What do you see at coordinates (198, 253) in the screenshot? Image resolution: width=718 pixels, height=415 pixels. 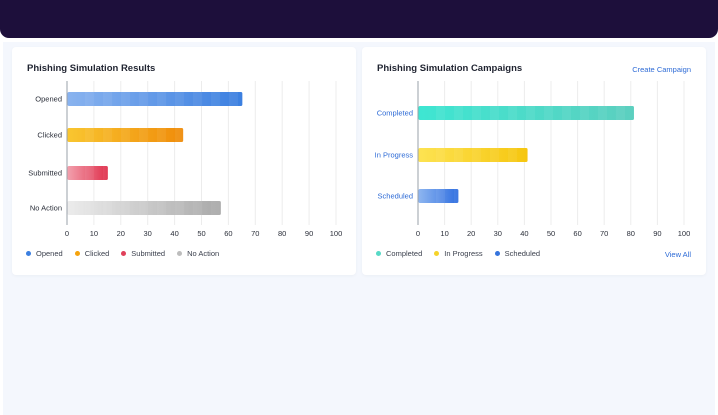 I see `results-legend-item-no-action: No Action` at bounding box center [198, 253].